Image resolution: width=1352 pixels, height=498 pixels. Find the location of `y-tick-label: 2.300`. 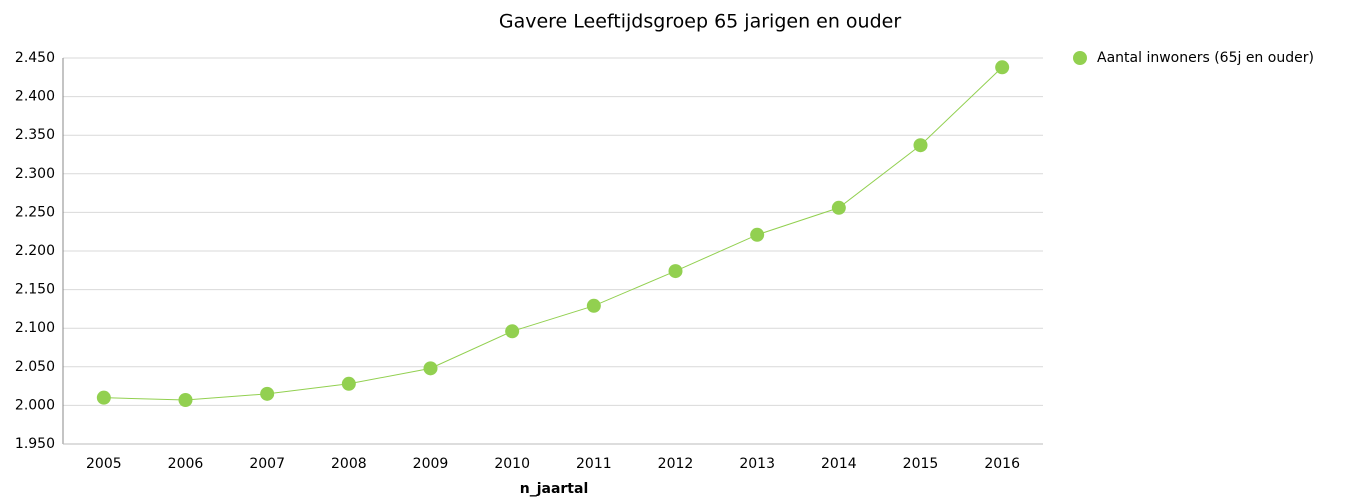

y-tick-label: 2.300 is located at coordinates (35, 174).